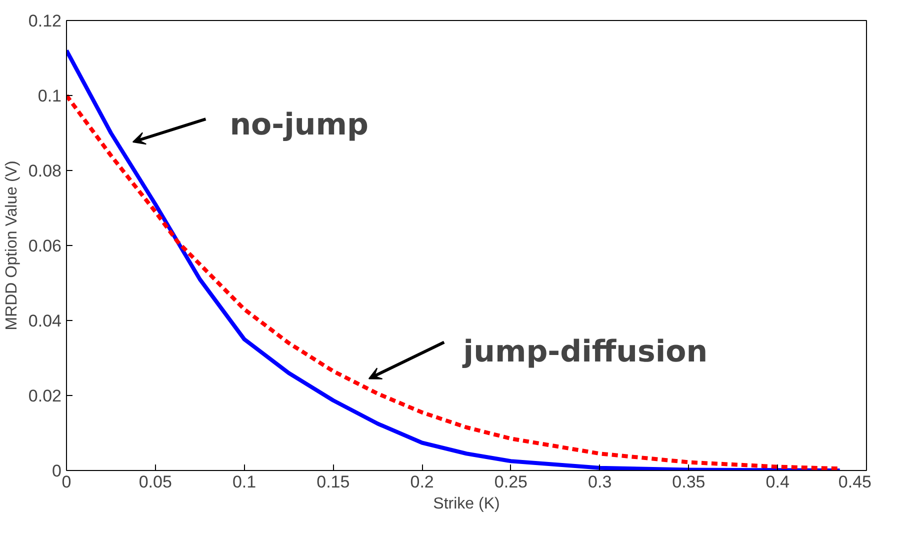 The height and width of the screenshot is (540, 909). I want to click on x-tick-label: 0.25, so click(511, 482).